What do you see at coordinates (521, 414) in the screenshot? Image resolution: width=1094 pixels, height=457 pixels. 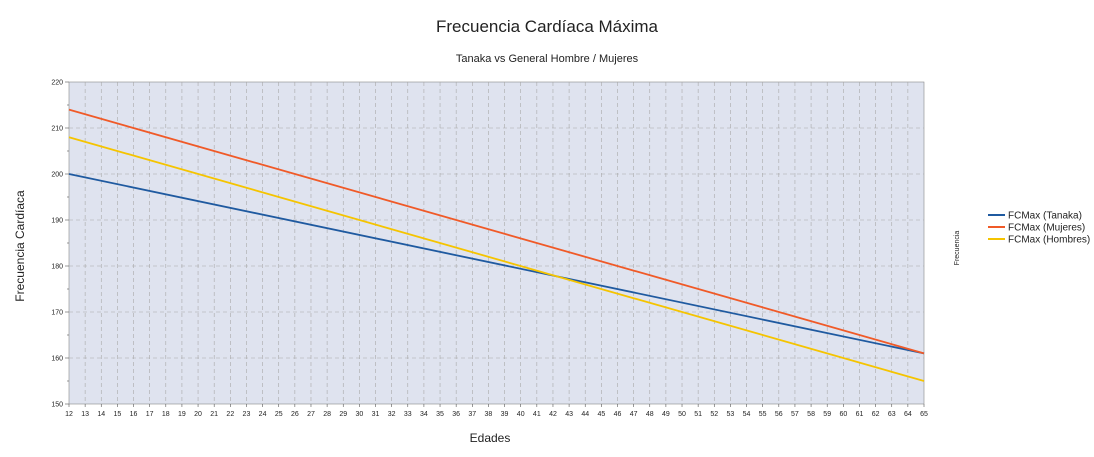 I see `x-tick-label: 40` at bounding box center [521, 414].